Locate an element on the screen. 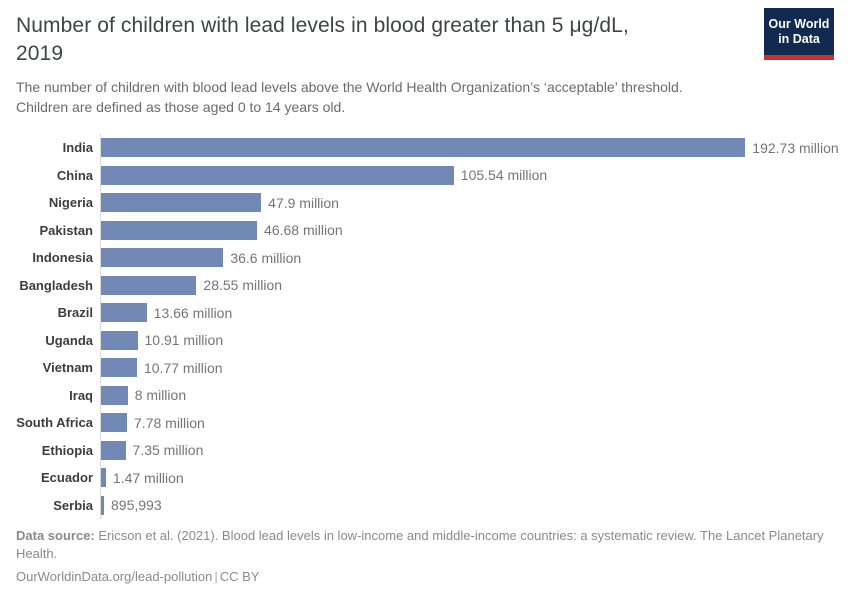 This screenshot has height=600, width=850. bar-row: China 105.54 million is located at coordinates (425, 175).